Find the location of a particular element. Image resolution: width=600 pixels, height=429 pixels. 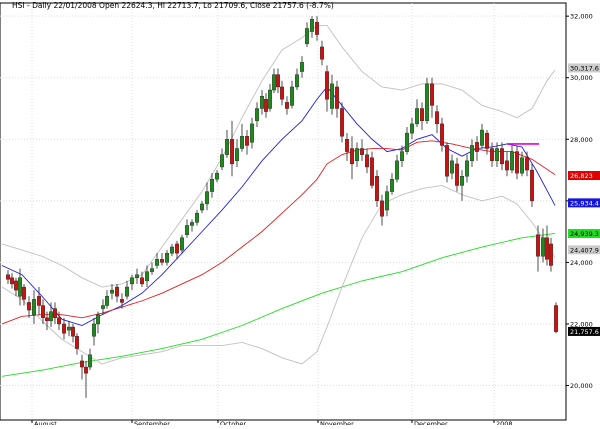

x-tick-label: October is located at coordinates (233, 422).